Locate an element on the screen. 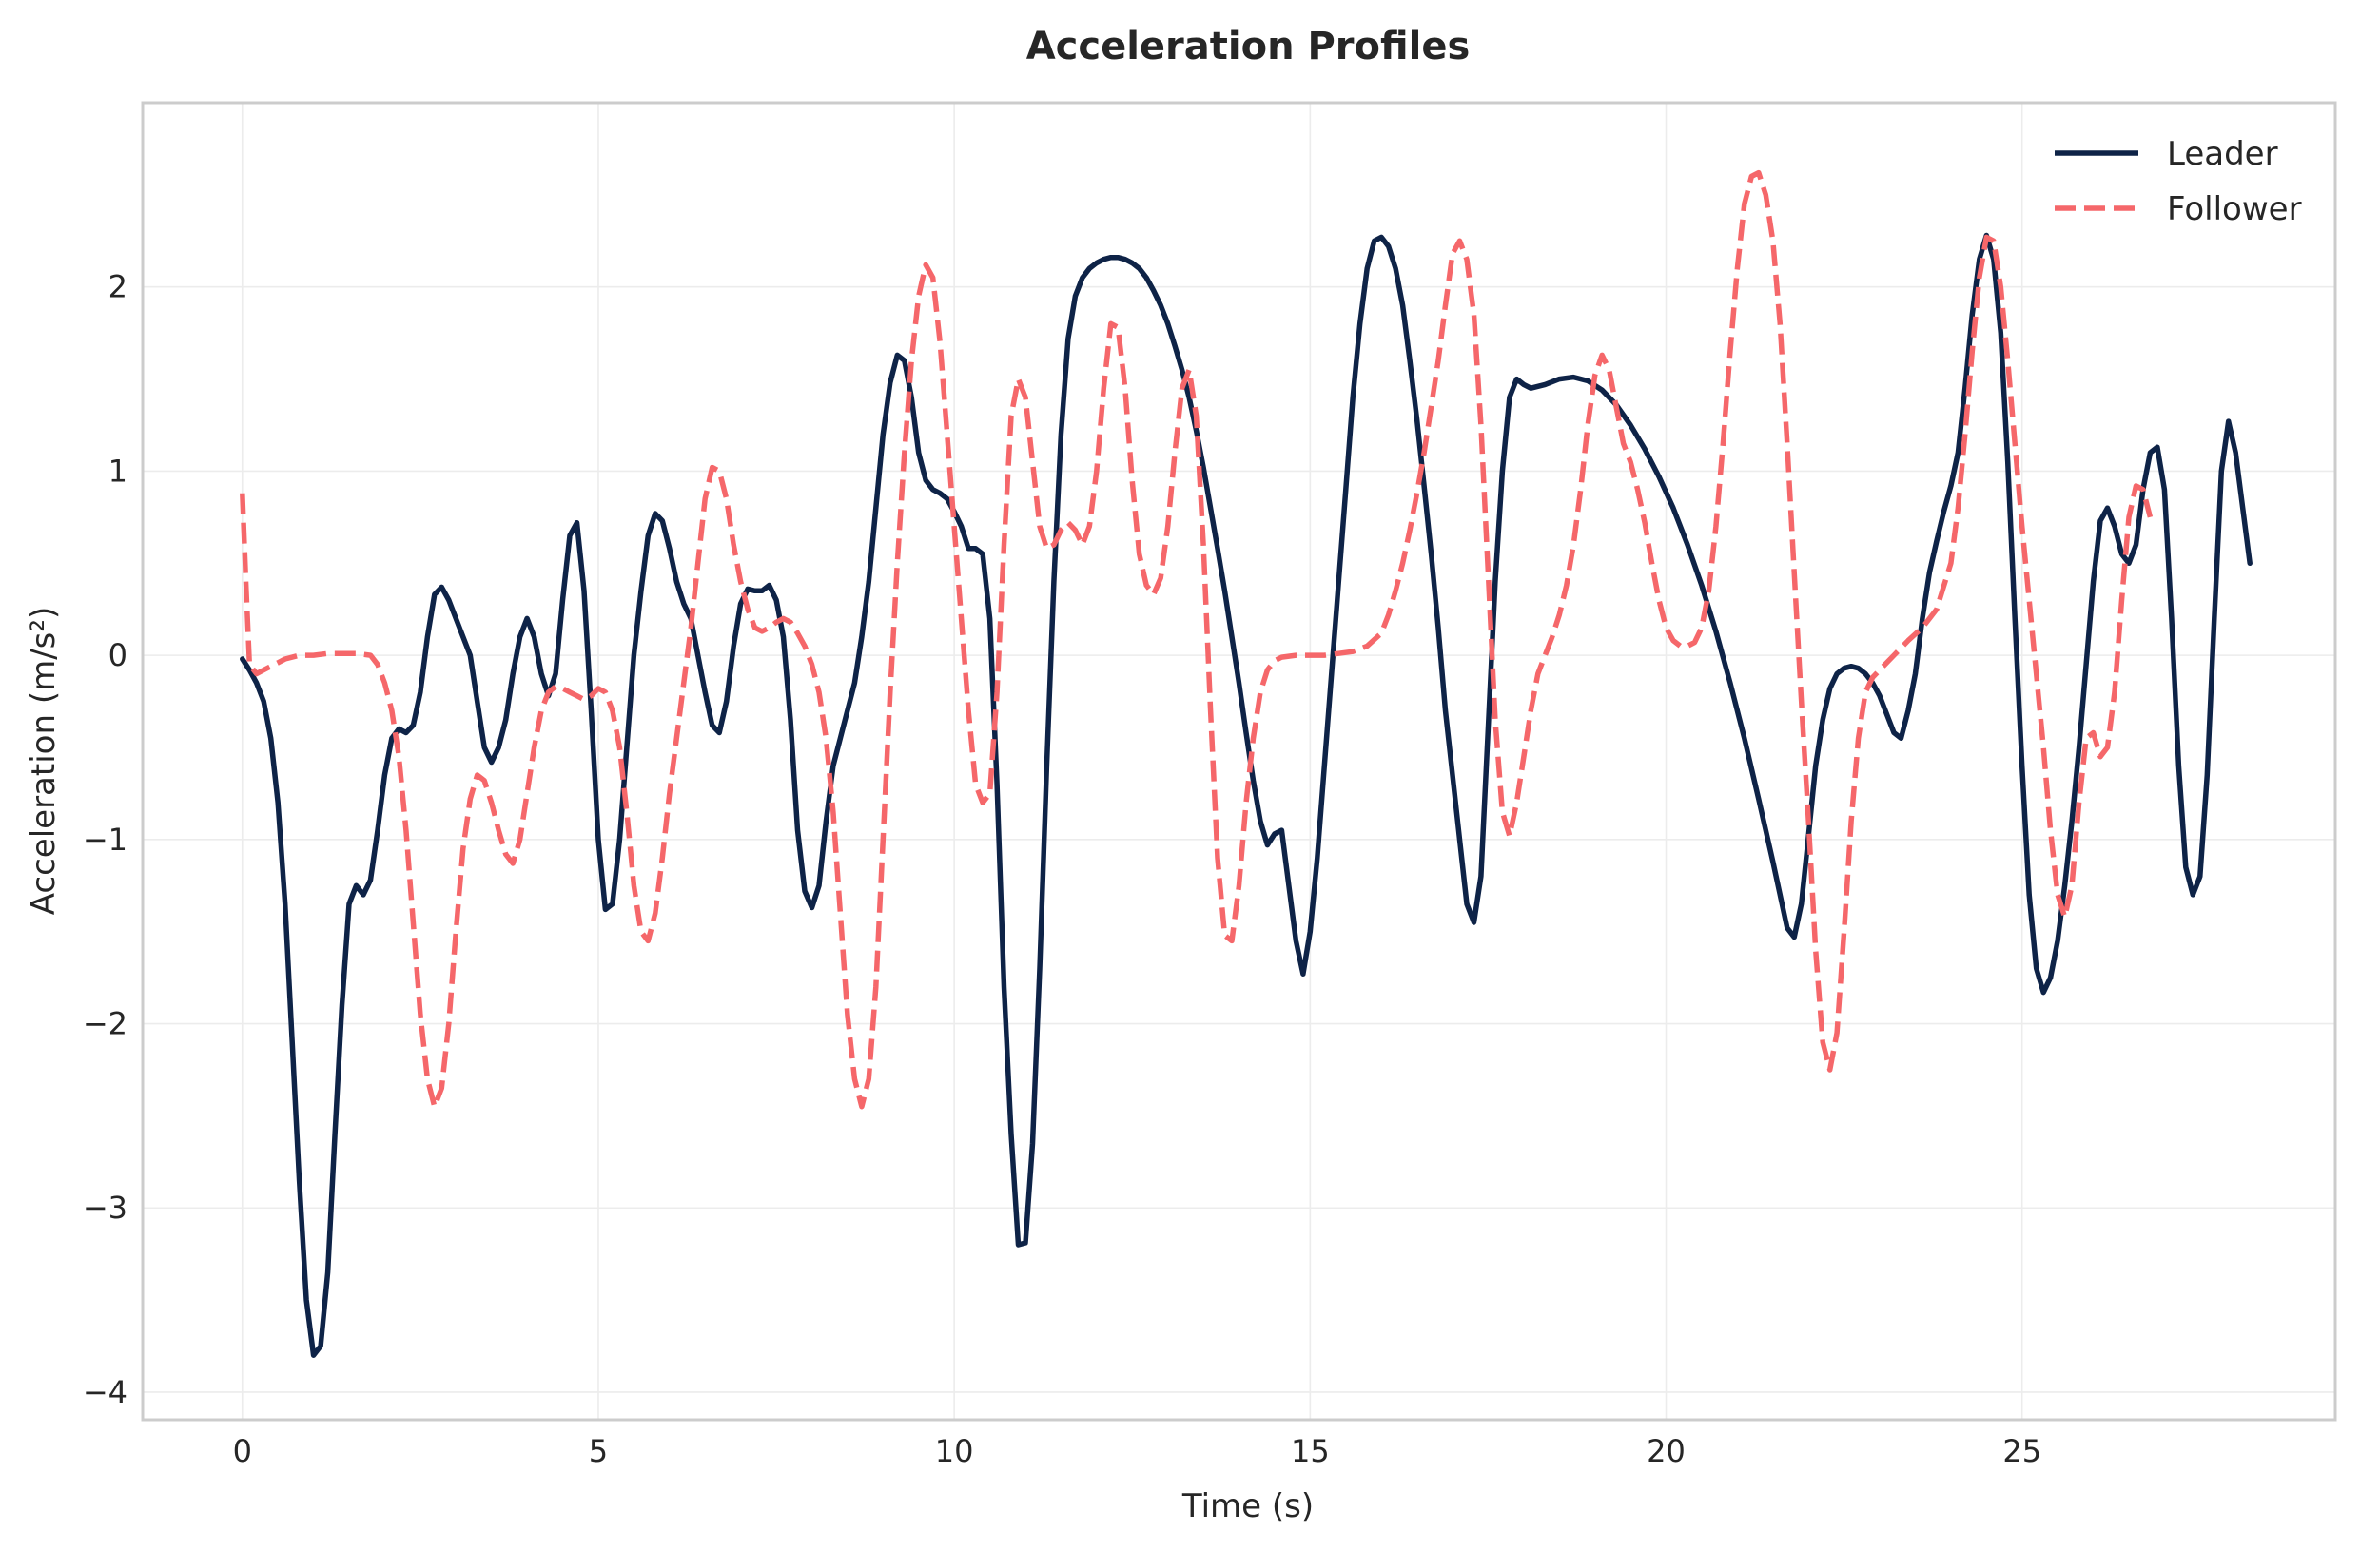 This screenshot has width=2380, height=1551. x-tick-label: 25 is located at coordinates (2021, 1451).